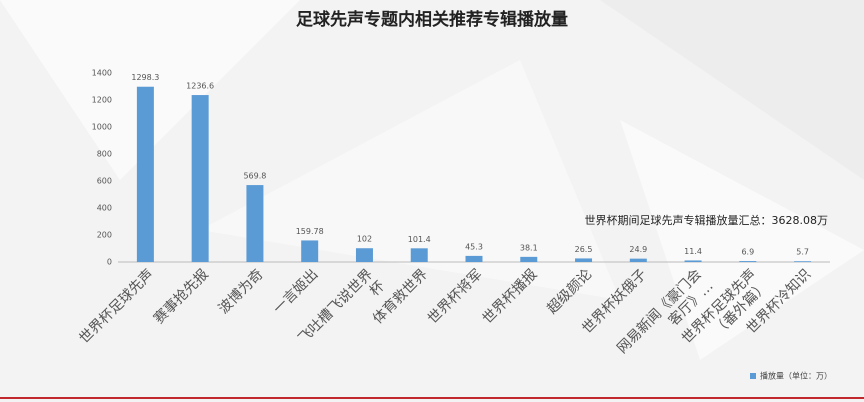 The image size is (864, 402). What do you see at coordinates (638, 249) in the screenshot?
I see `value-label: 24.9` at bounding box center [638, 249].